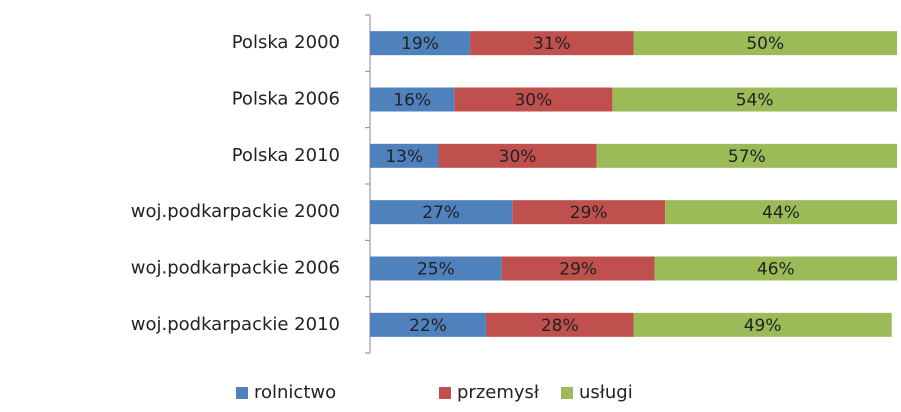  Describe the element at coordinates (498, 392) in the screenshot. I see `legend-label: przemysł` at that location.